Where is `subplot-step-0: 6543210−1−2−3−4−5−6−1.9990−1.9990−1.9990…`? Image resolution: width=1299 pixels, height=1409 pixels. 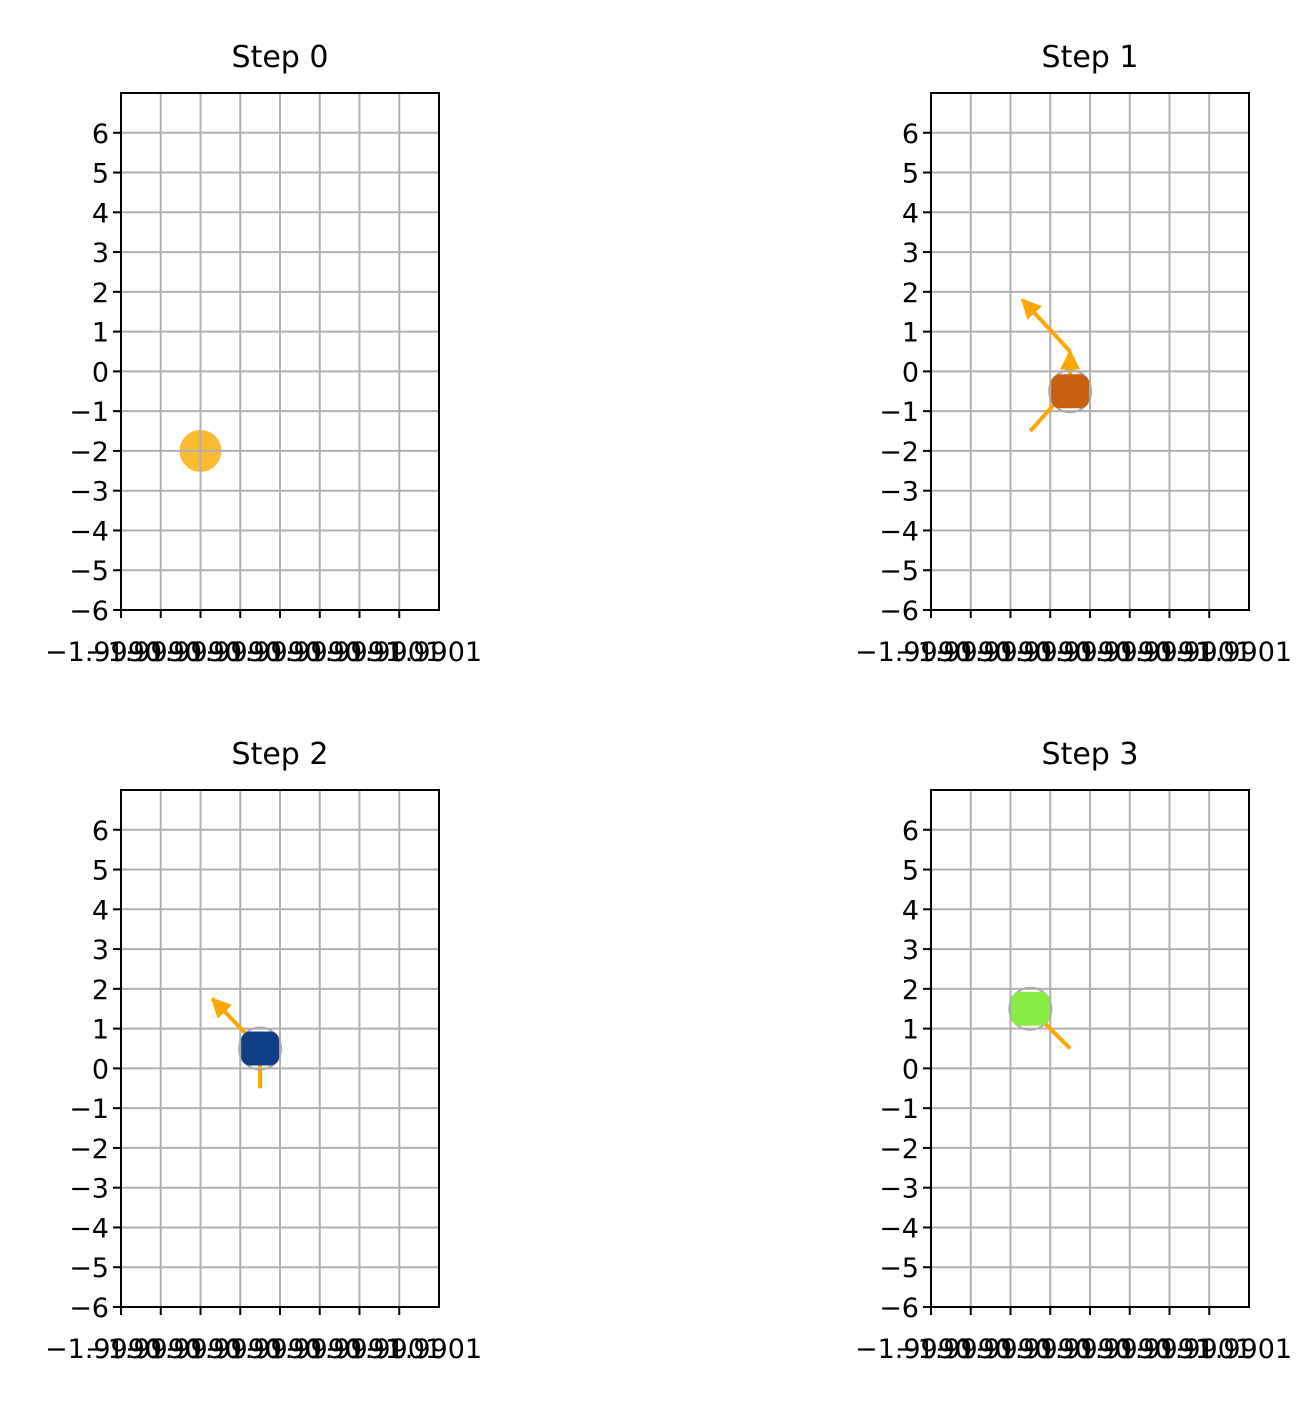
subplot-step-0: 6543210−1−2−3−4−5−6−1.9990−1.9990−1.9990… is located at coordinates (263, 354).